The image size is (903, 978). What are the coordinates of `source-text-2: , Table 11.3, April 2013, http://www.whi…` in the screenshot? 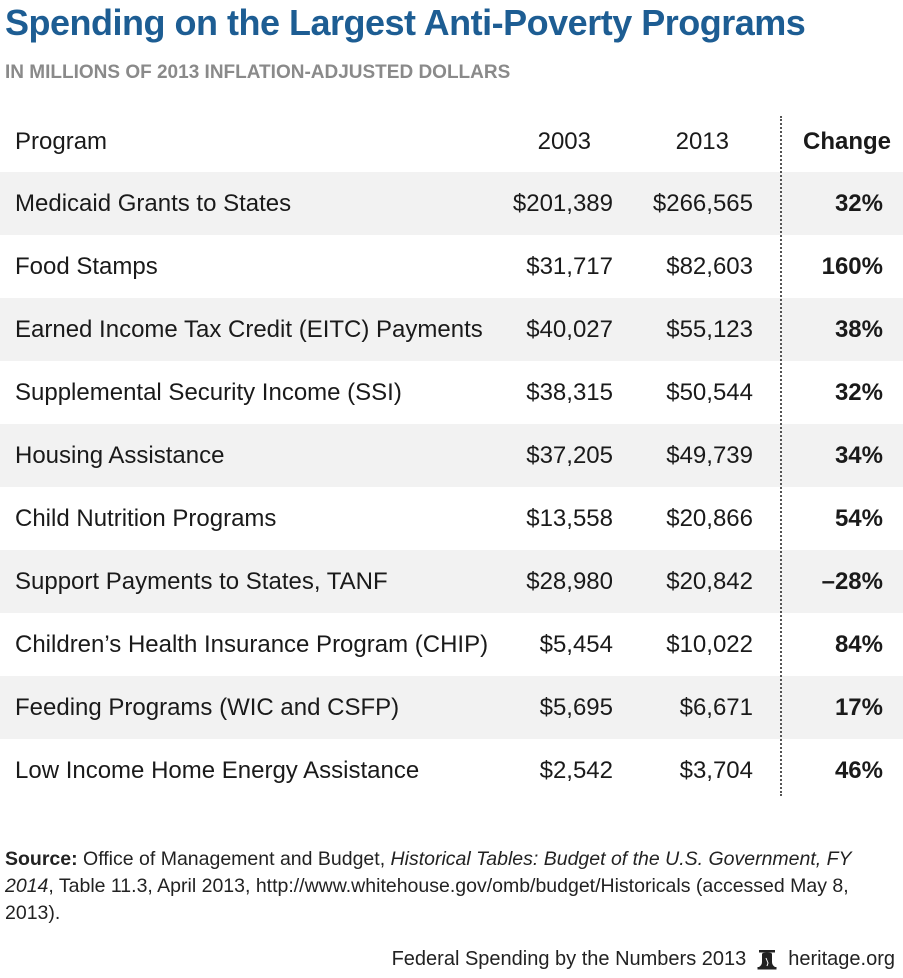 It's located at (427, 899).